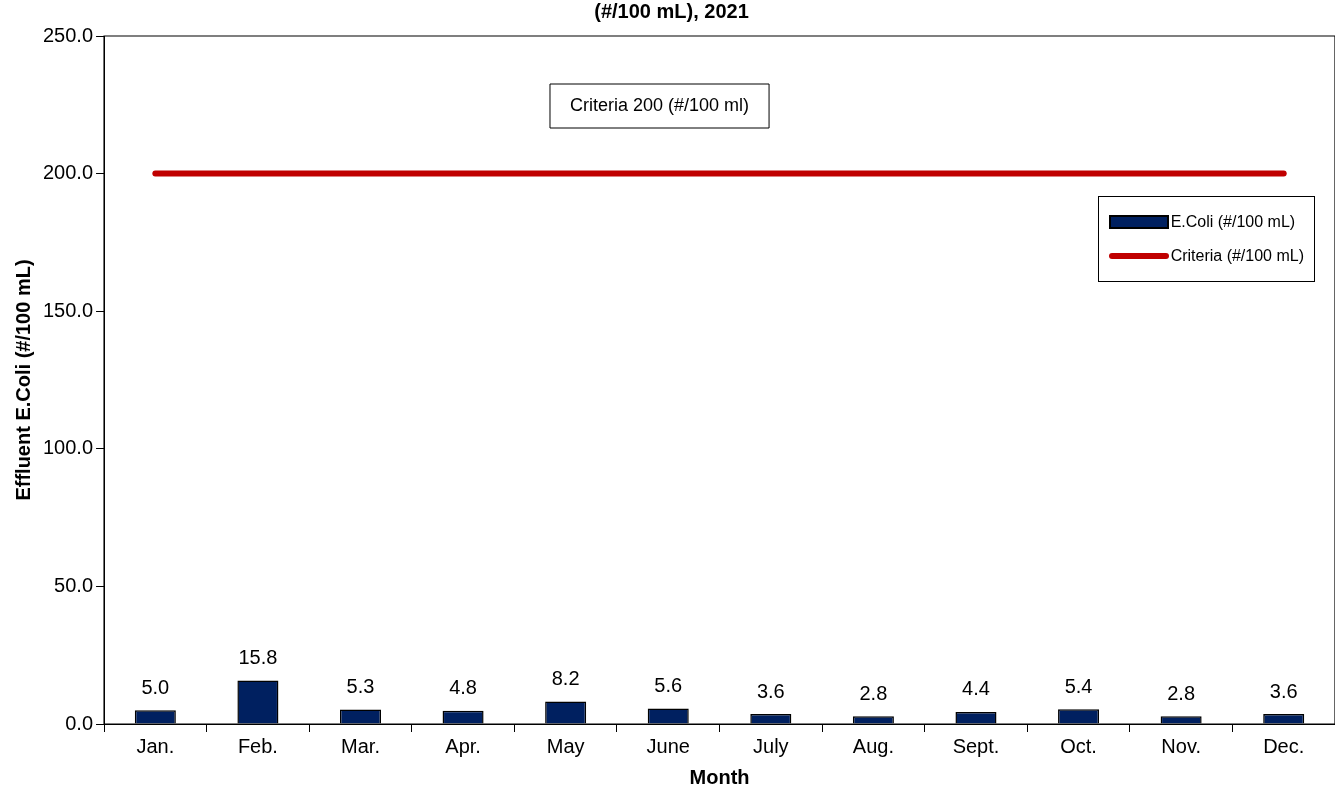 Image resolution: width=1335 pixels, height=798 pixels. What do you see at coordinates (565, 745) in the screenshot?
I see `x-tick-label: May` at bounding box center [565, 745].